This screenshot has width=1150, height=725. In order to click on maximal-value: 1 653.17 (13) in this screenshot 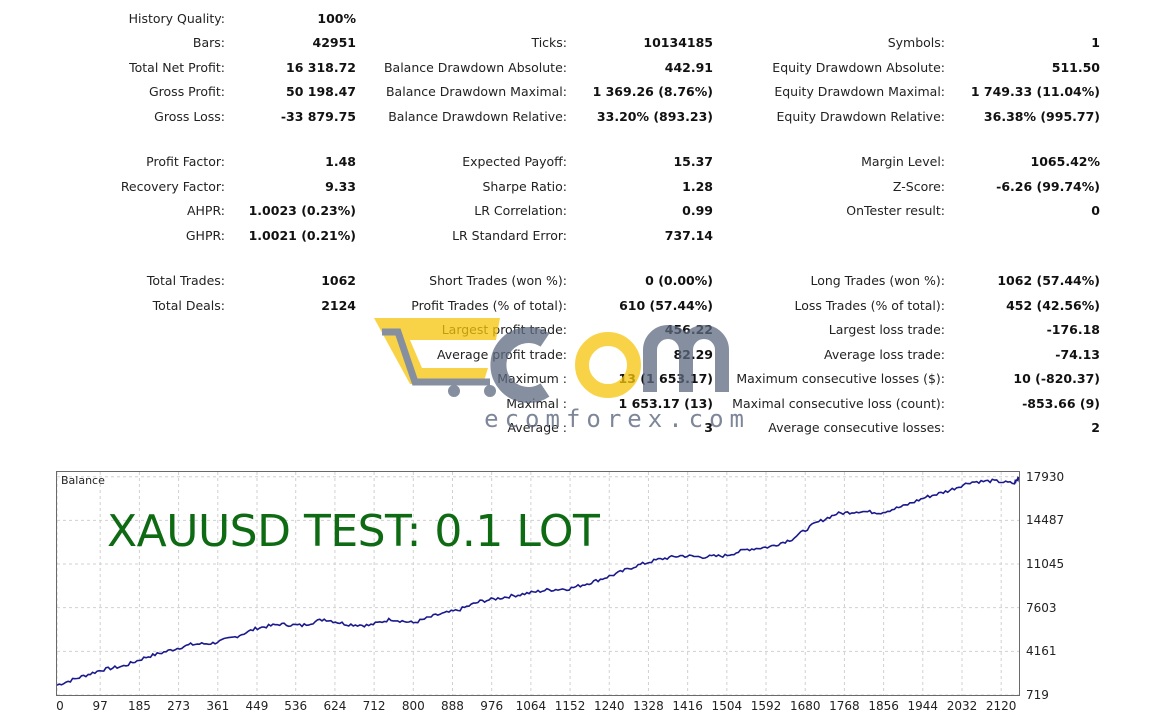, I will do `click(665, 403)`.